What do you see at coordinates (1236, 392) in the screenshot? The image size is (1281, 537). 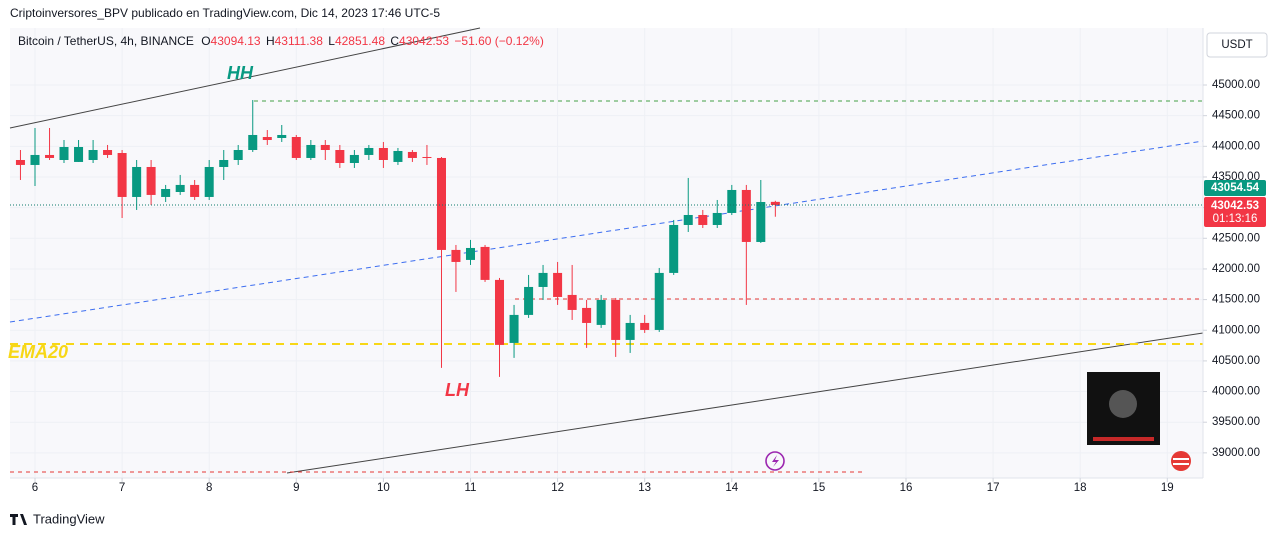 I see `y-tick-label: 40000.00` at bounding box center [1236, 392].